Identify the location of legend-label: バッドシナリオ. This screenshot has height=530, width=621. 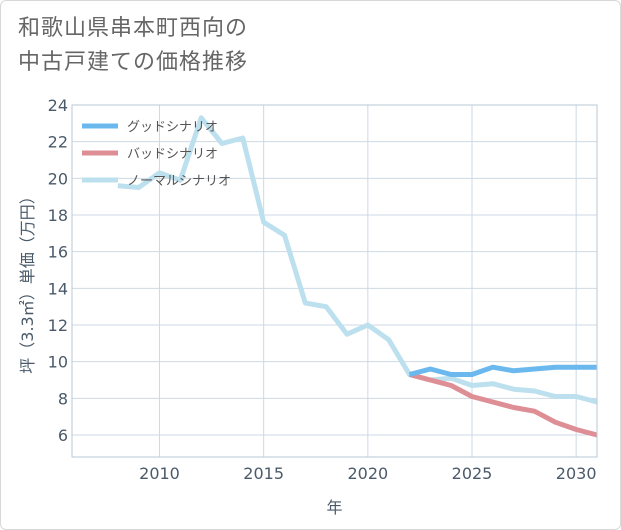
(172, 154).